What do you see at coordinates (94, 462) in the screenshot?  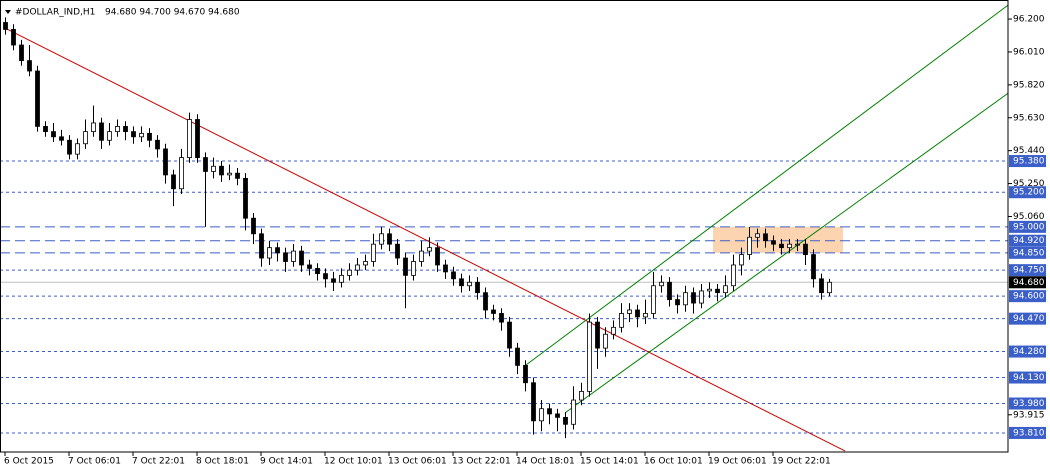 I see `x-tick-label: 7 Oct 06:01` at bounding box center [94, 462].